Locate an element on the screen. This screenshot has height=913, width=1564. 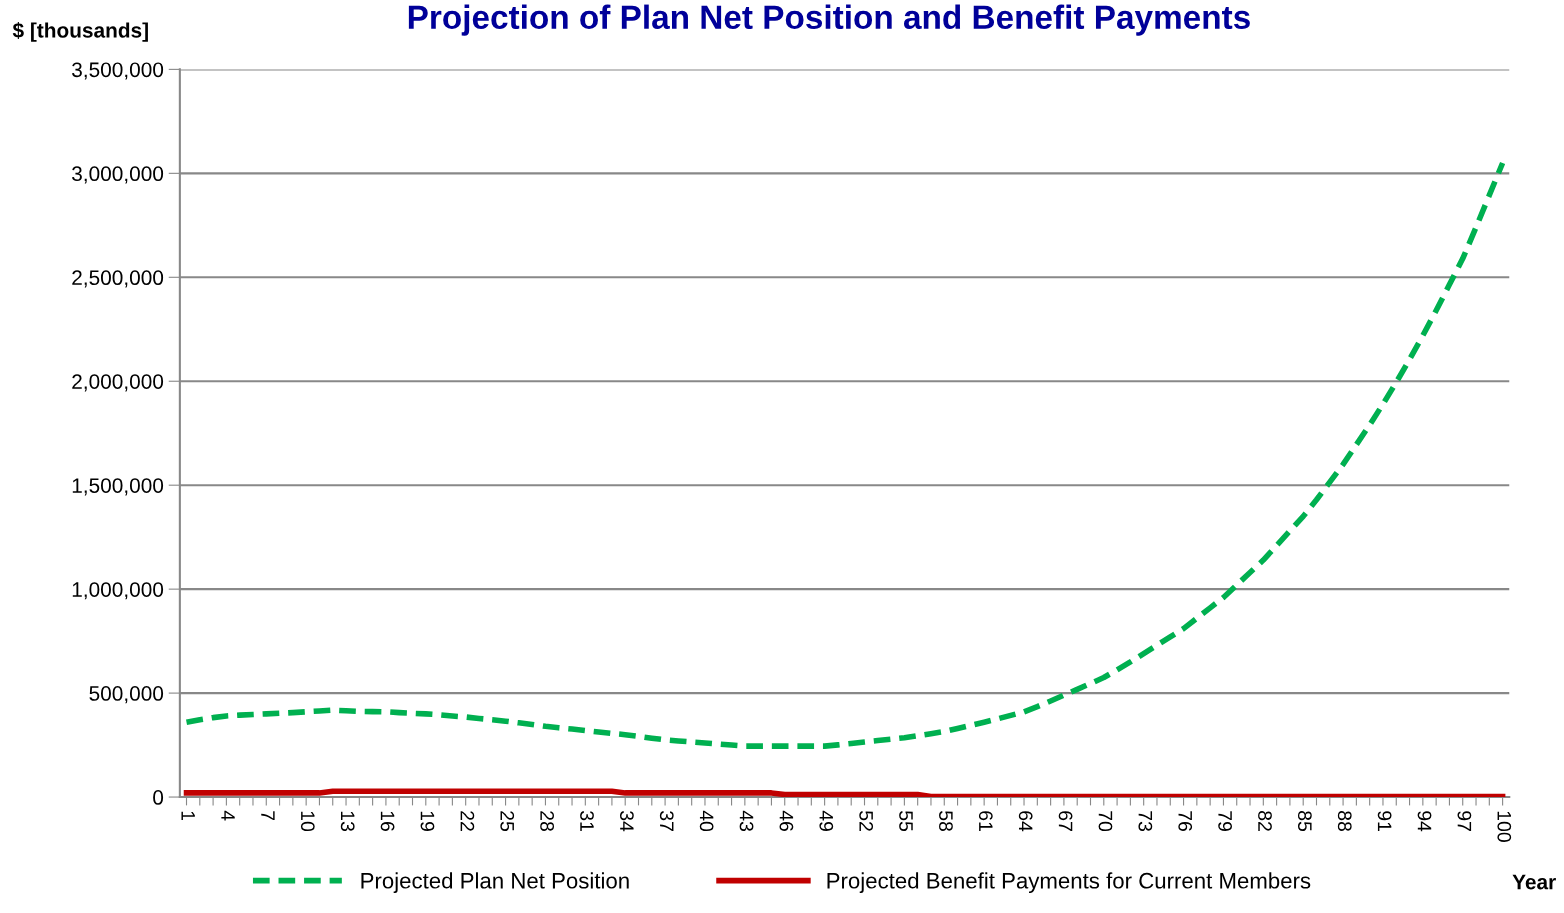
x-tick-label: 13 is located at coordinates (347, 821).